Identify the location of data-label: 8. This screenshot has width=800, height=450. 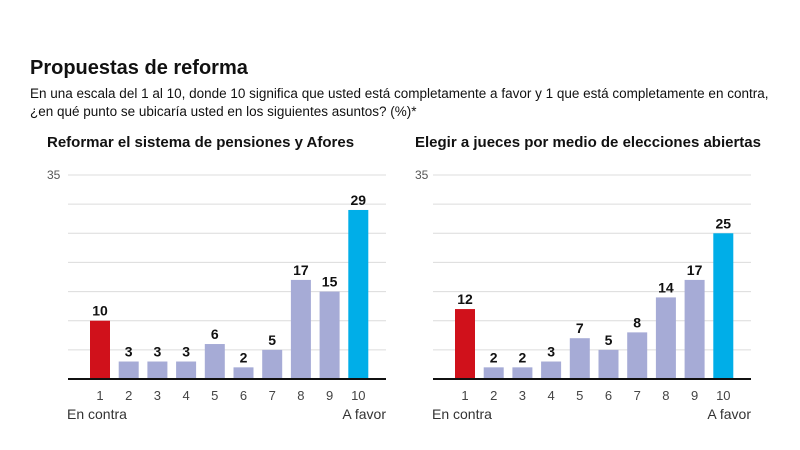
(637, 322).